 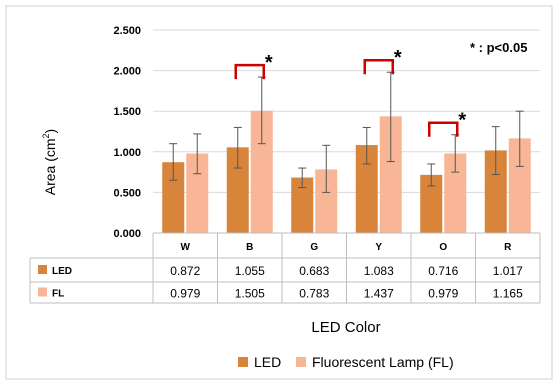 What do you see at coordinates (326, 201) in the screenshot?
I see `bar-fl-g` at bounding box center [326, 201].